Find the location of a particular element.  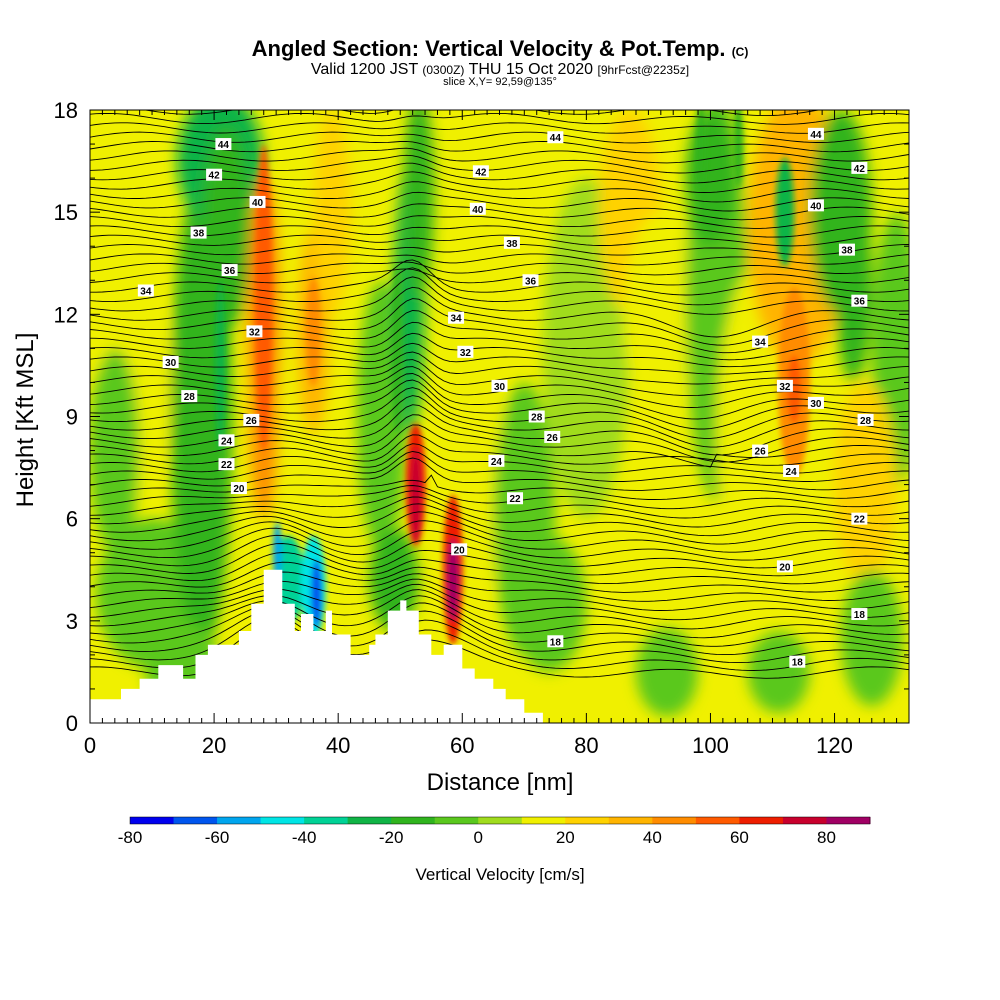

contour-label-text: 28 is located at coordinates (190, 397).